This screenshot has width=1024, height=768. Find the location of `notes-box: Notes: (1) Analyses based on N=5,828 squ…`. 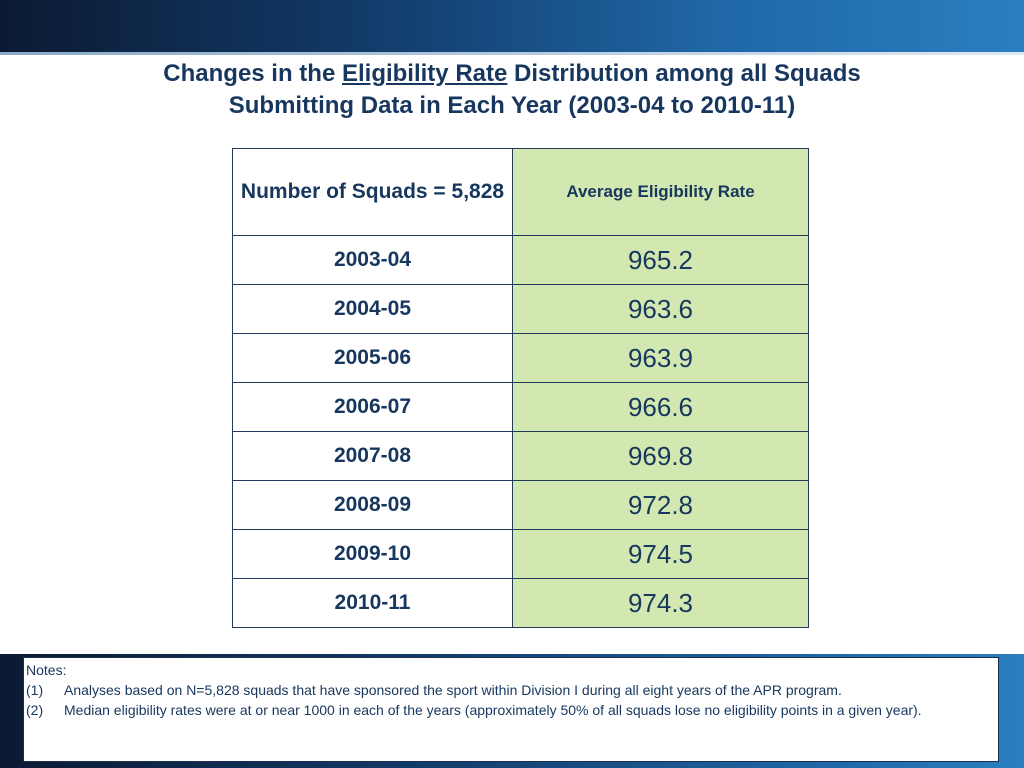

notes-box: Notes: (1) Analyses based on N=5,828 squ… is located at coordinates (511, 709).